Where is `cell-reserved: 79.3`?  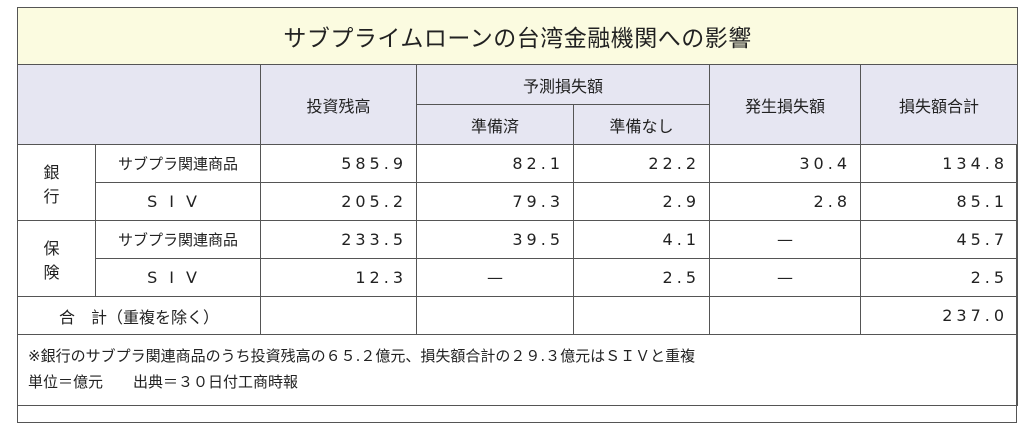 cell-reserved: 79.3 is located at coordinates (495, 201).